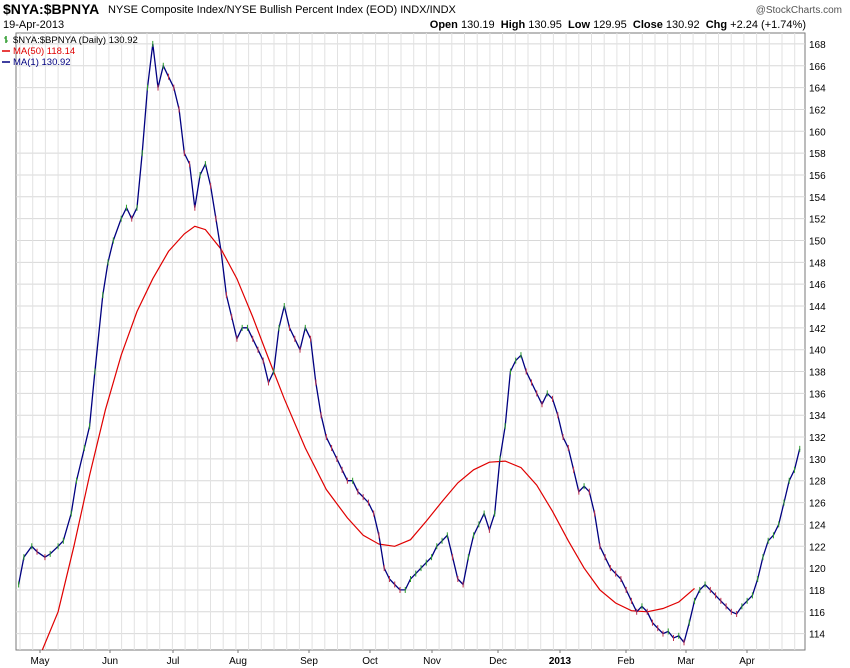  Describe the element at coordinates (817, 132) in the screenshot. I see `y-tick-label: 160` at that location.